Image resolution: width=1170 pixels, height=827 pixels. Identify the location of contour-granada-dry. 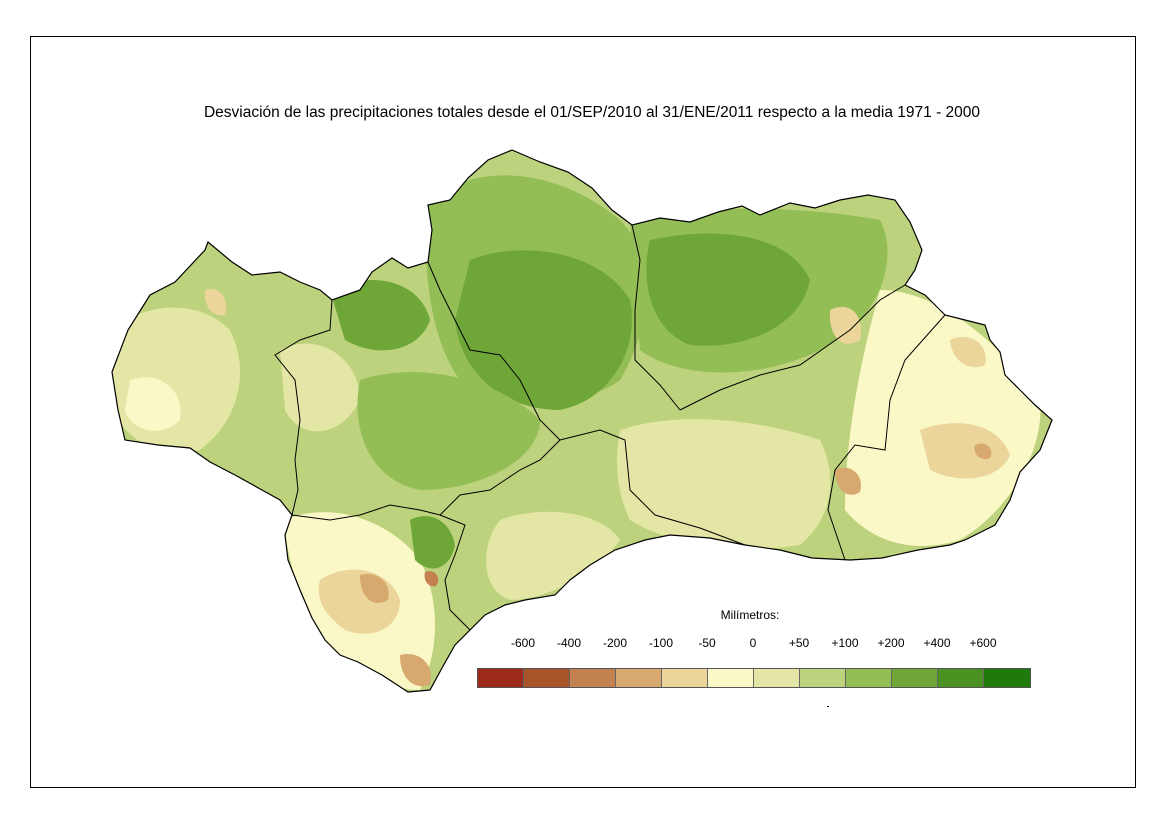
(848, 481).